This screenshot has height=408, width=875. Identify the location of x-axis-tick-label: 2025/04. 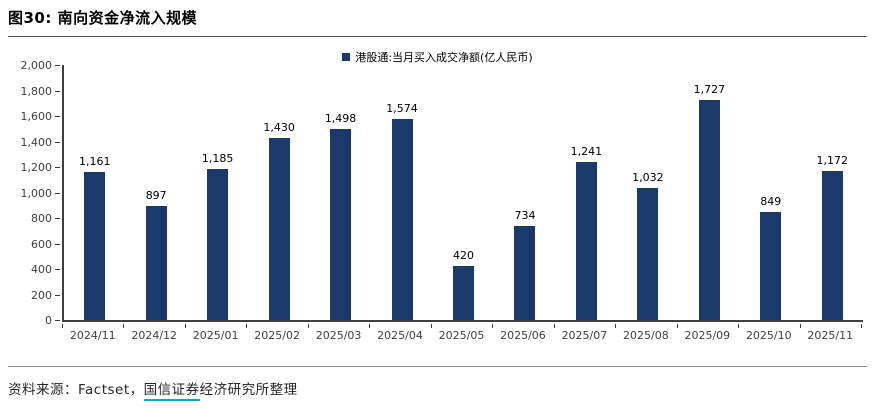
(400, 335).